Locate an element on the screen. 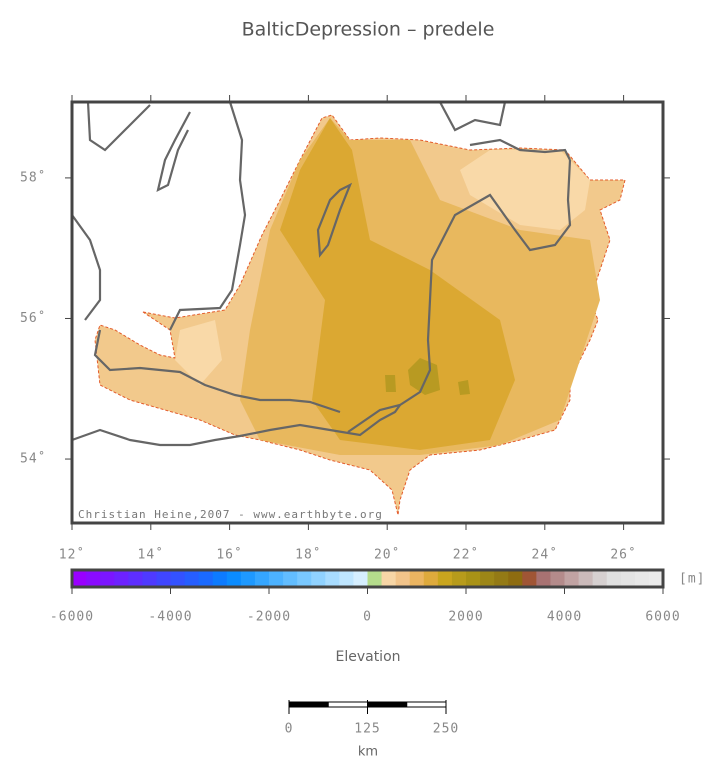 This screenshot has height=783, width=721. colorbar-tick-label: -2000 is located at coordinates (269, 617).